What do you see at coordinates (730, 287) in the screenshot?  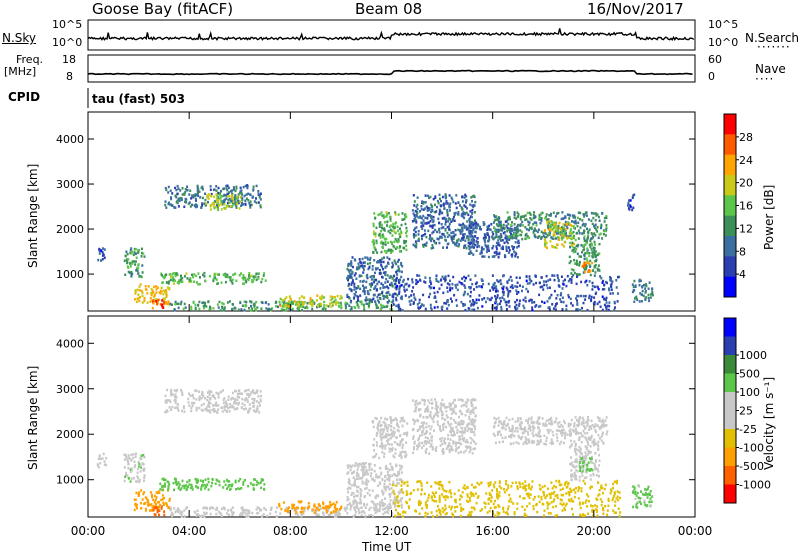 I see `power-colorbar-segment` at bounding box center [730, 287].